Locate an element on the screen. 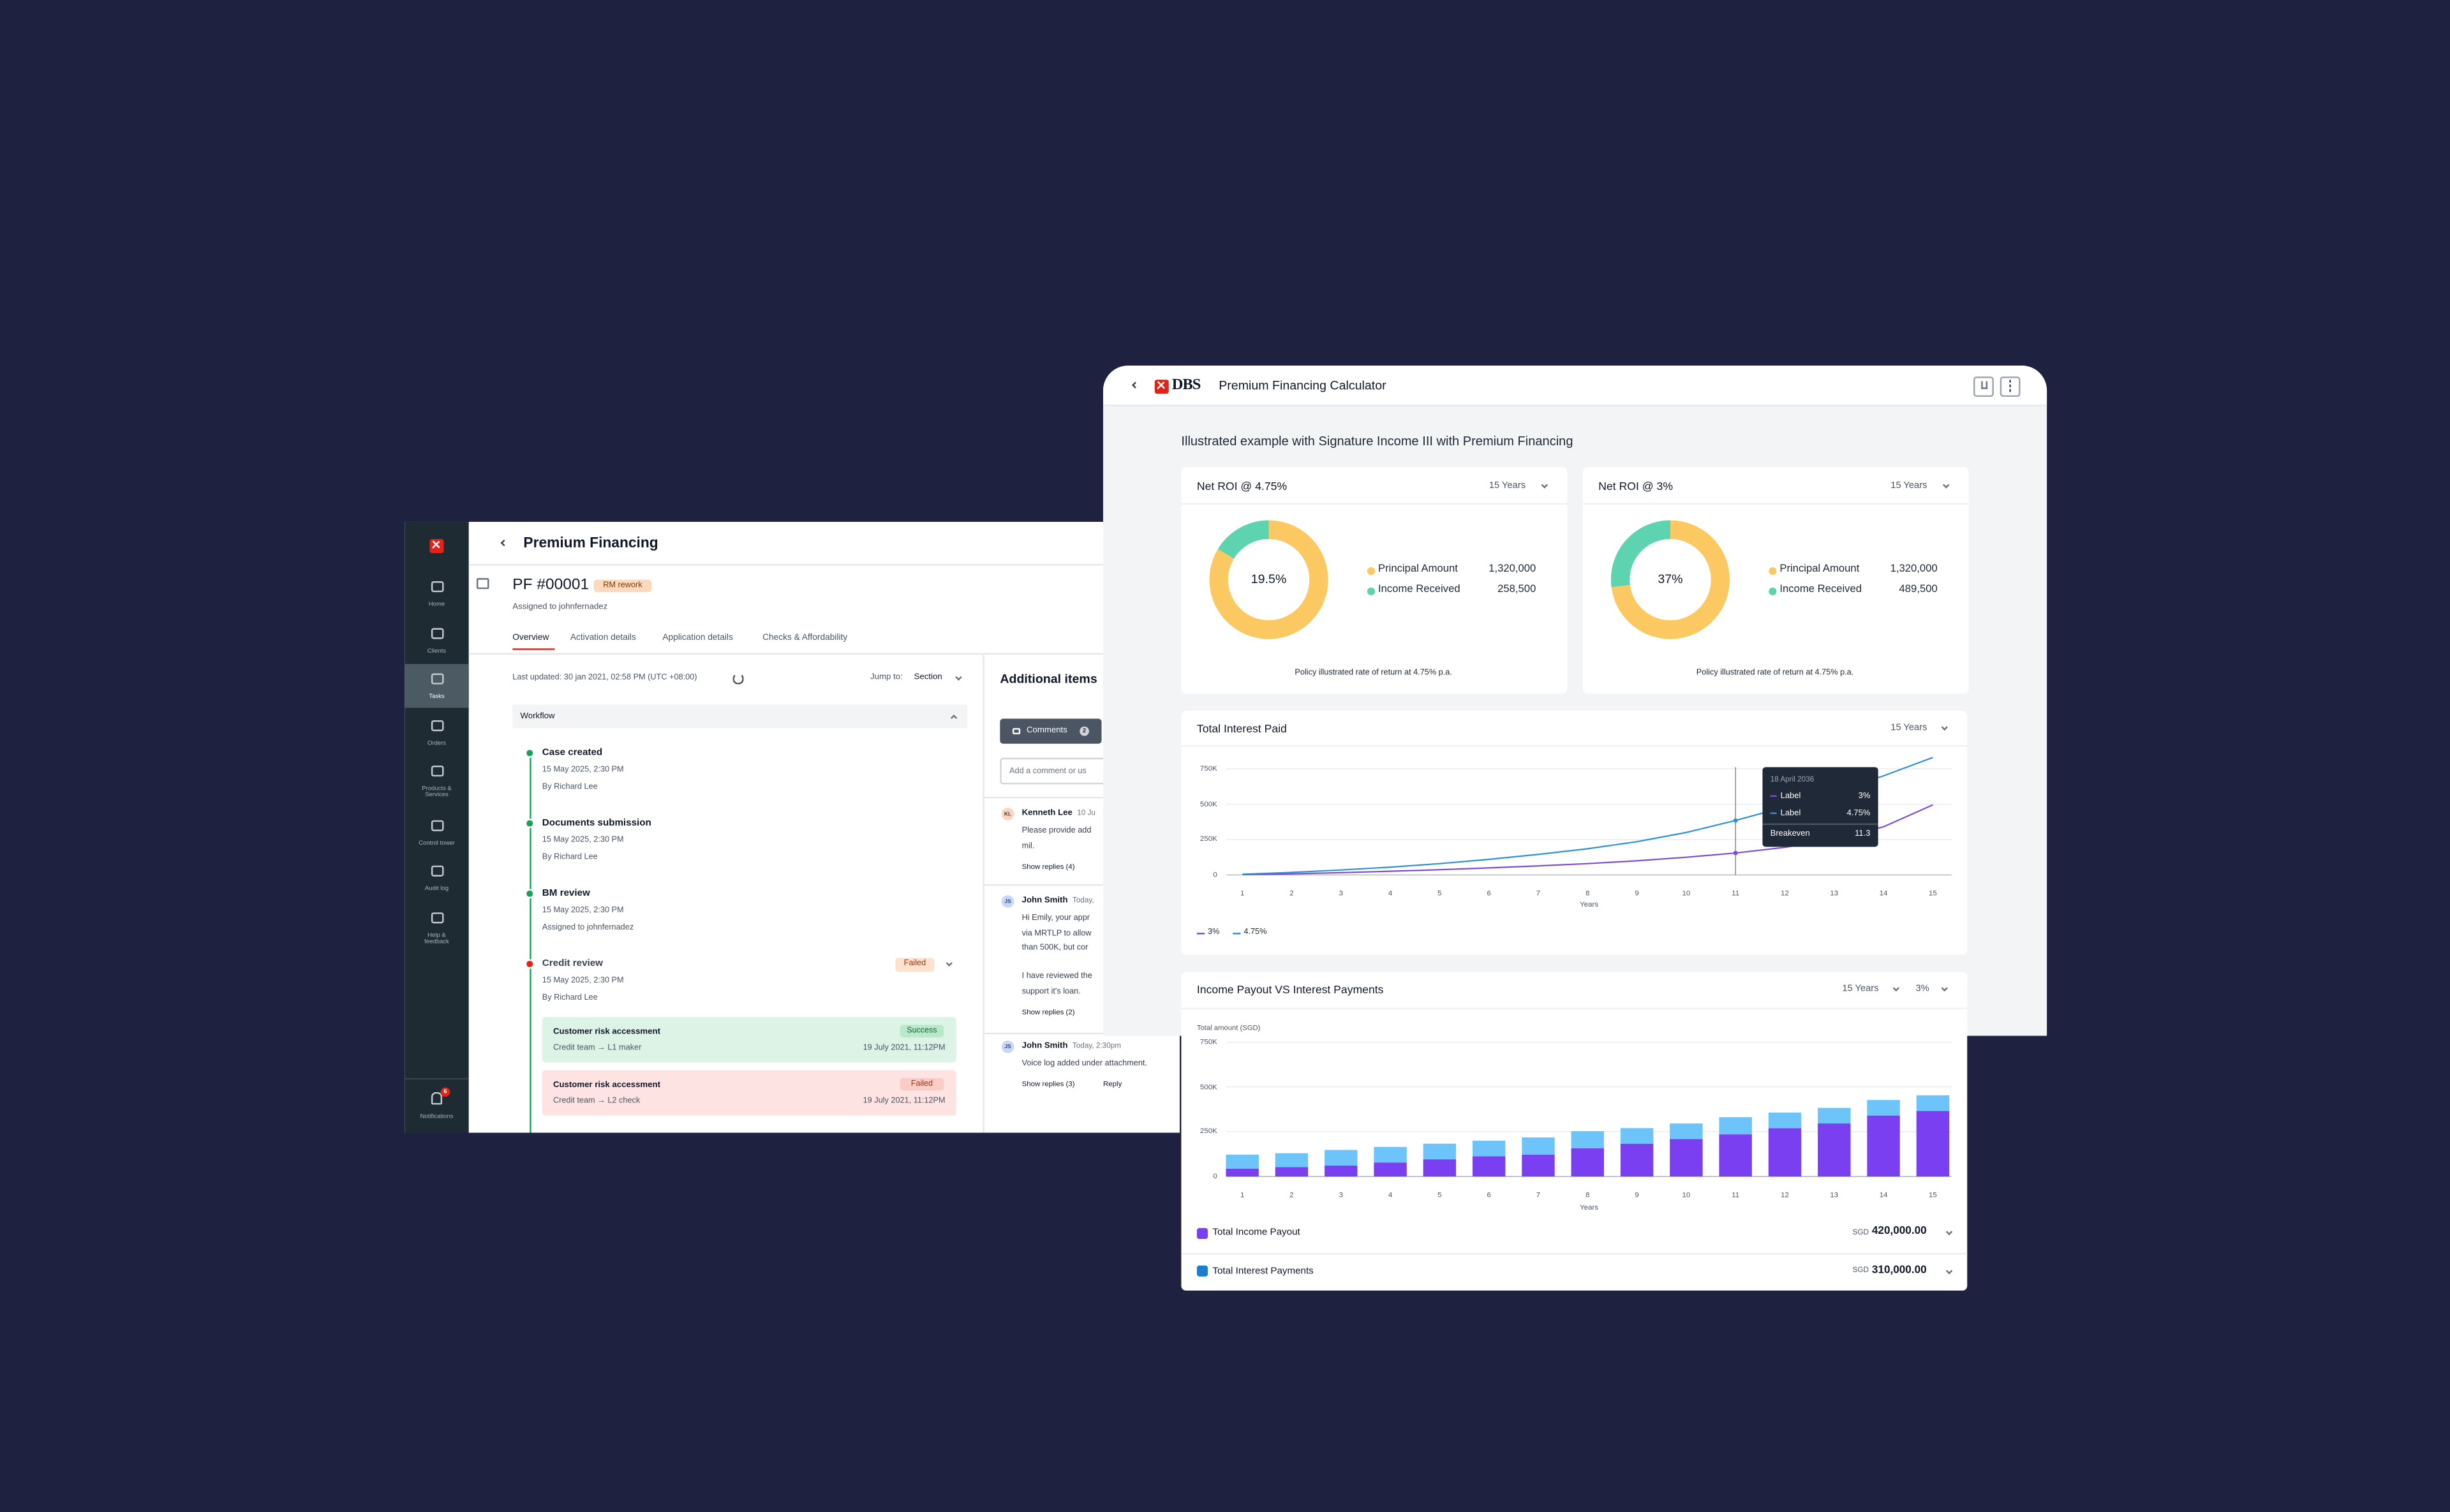 Image resolution: width=2450 pixels, height=1512 pixels. nav-label: Tasks is located at coordinates (437, 694).